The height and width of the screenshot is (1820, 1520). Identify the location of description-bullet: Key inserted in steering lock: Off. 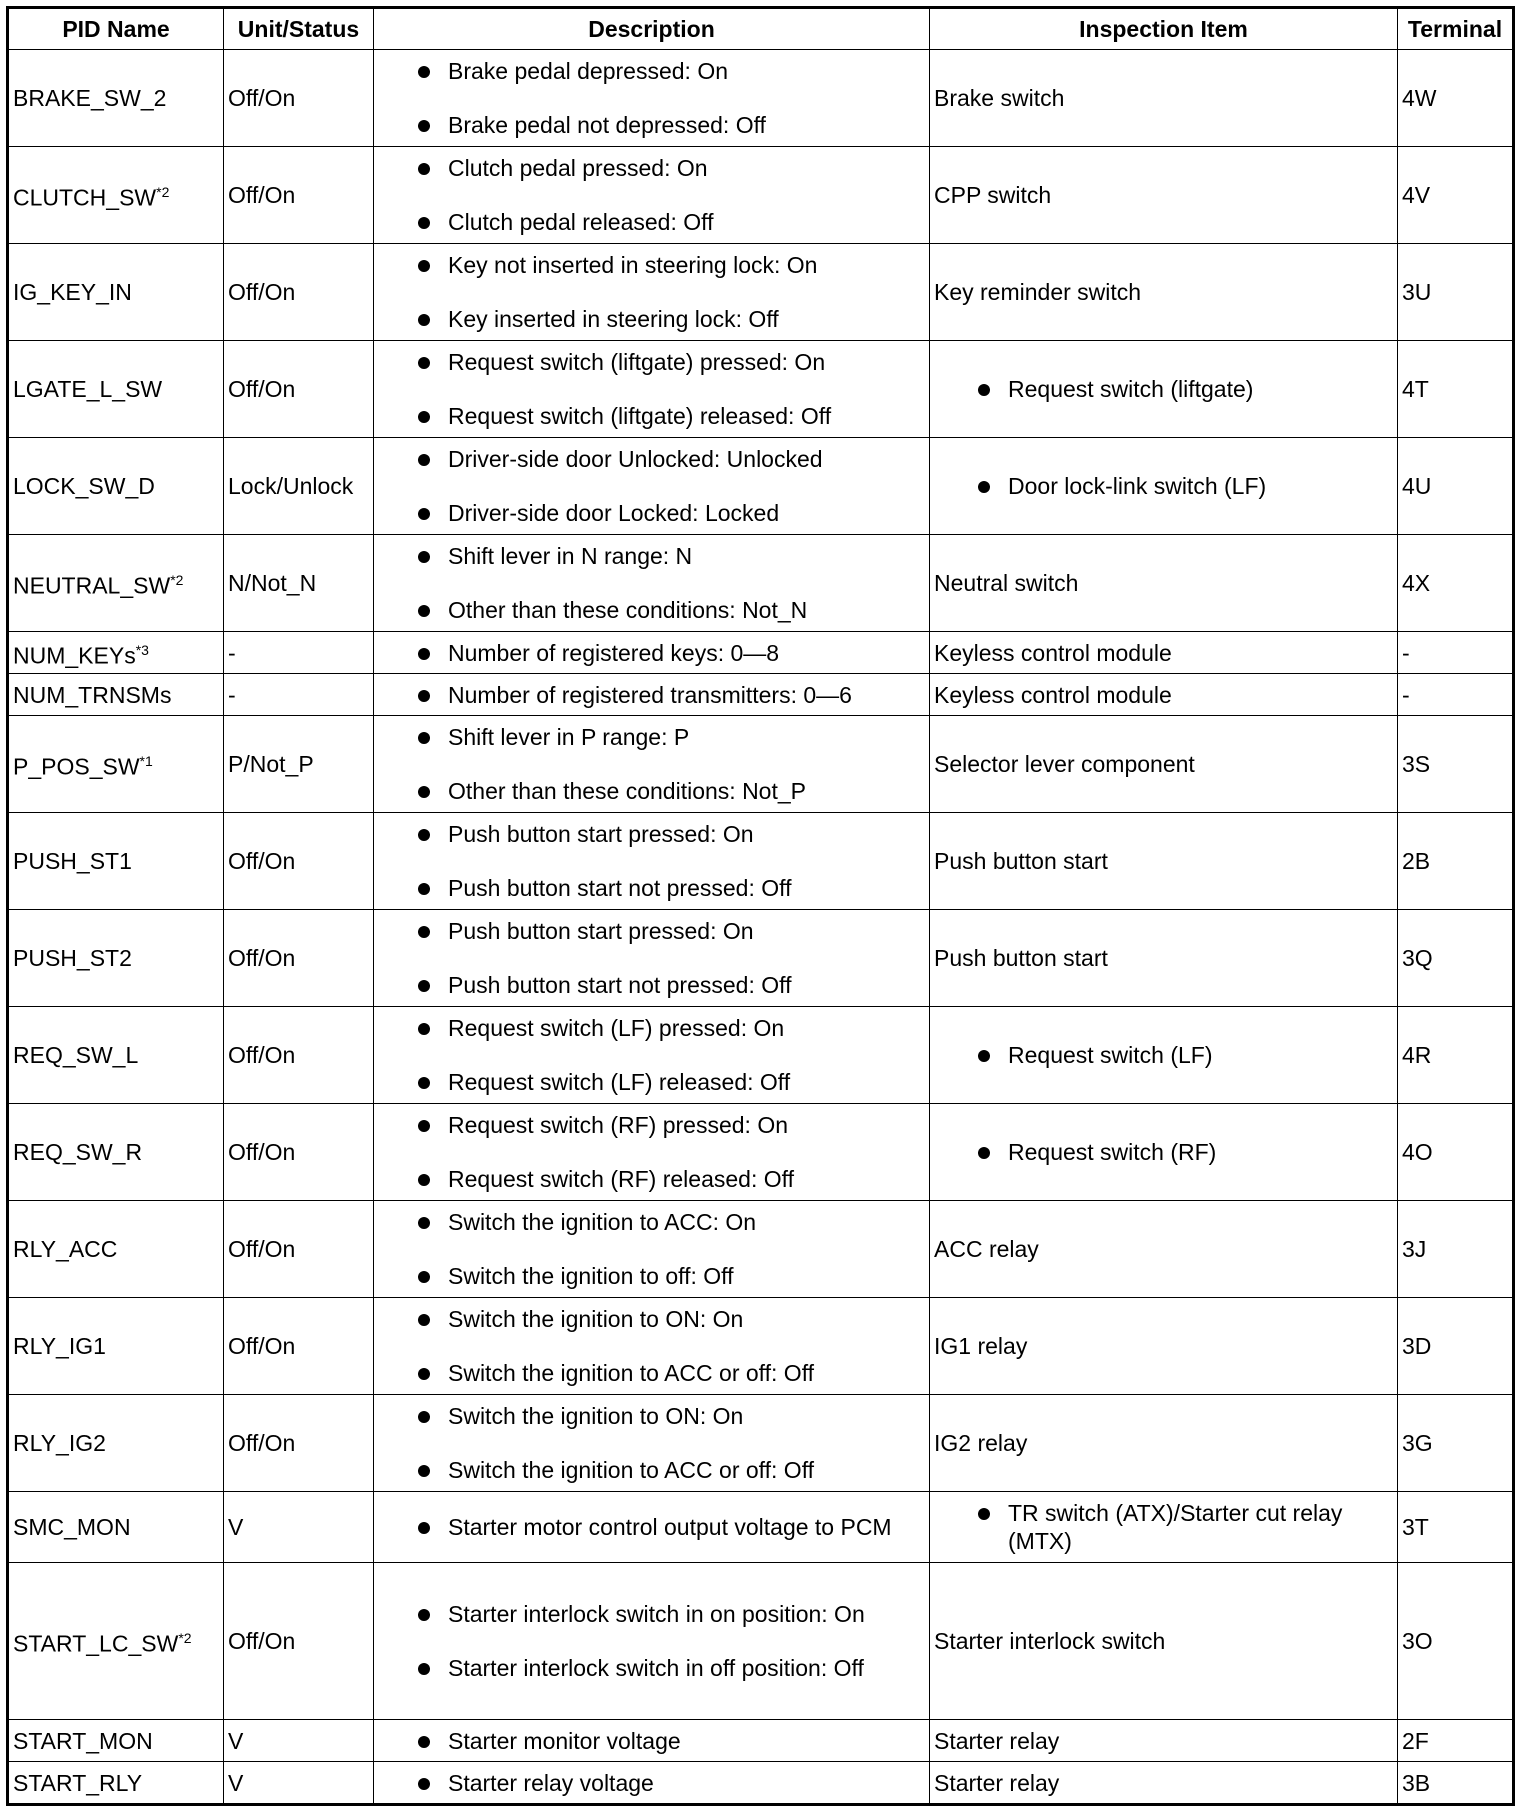
(669, 319).